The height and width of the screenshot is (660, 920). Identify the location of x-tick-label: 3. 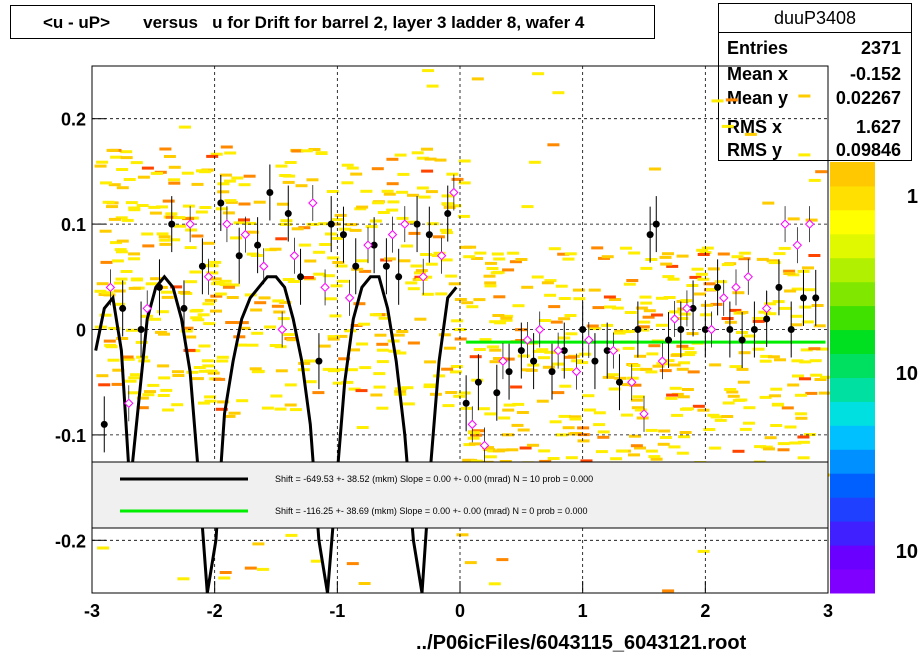
(828, 611).